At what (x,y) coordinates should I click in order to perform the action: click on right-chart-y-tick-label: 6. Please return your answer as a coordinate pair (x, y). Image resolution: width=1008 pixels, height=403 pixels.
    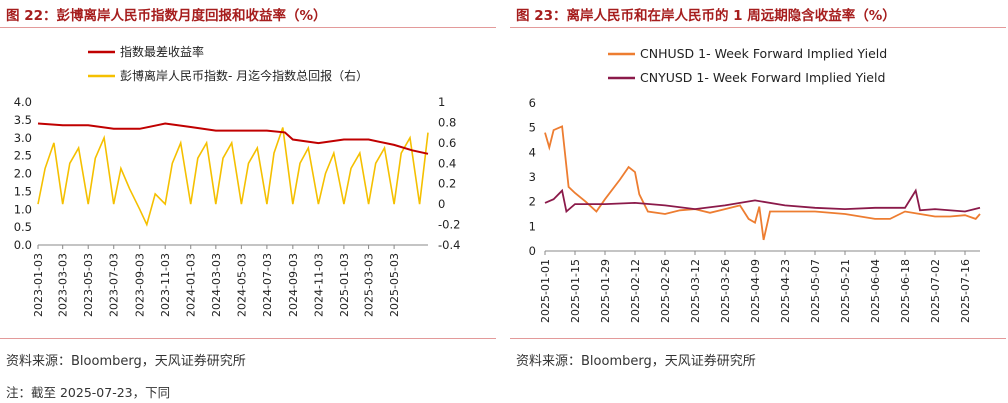
    Looking at the image, I should click on (532, 103).